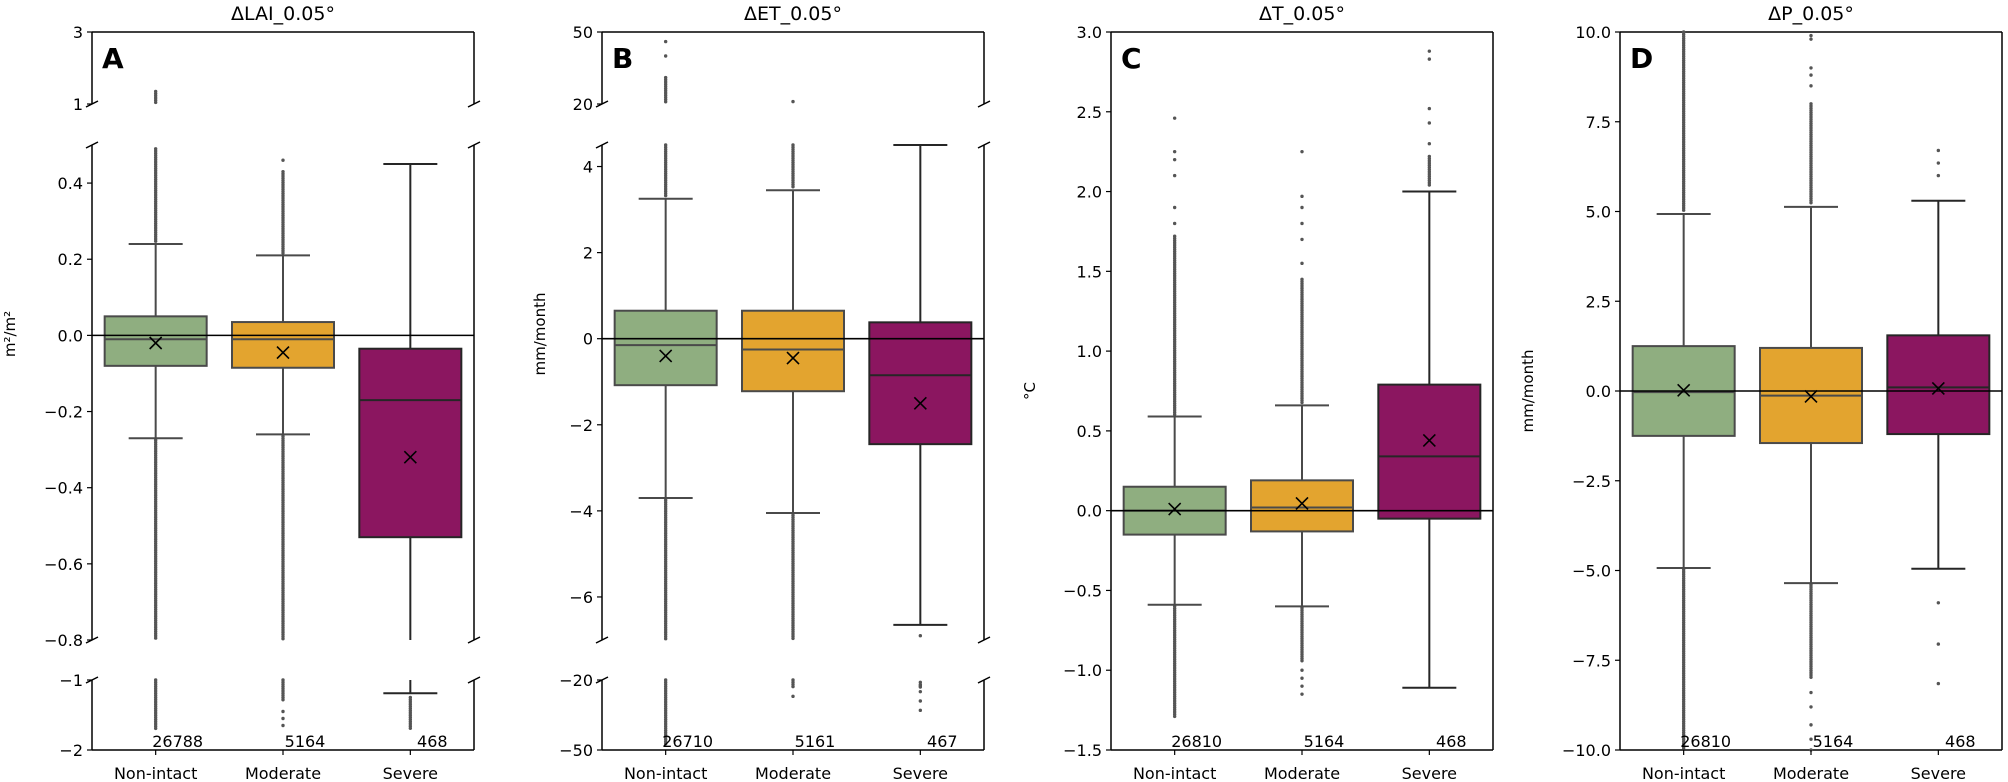  I want to click on y-tick-label: 1.5, so click(1089, 271).